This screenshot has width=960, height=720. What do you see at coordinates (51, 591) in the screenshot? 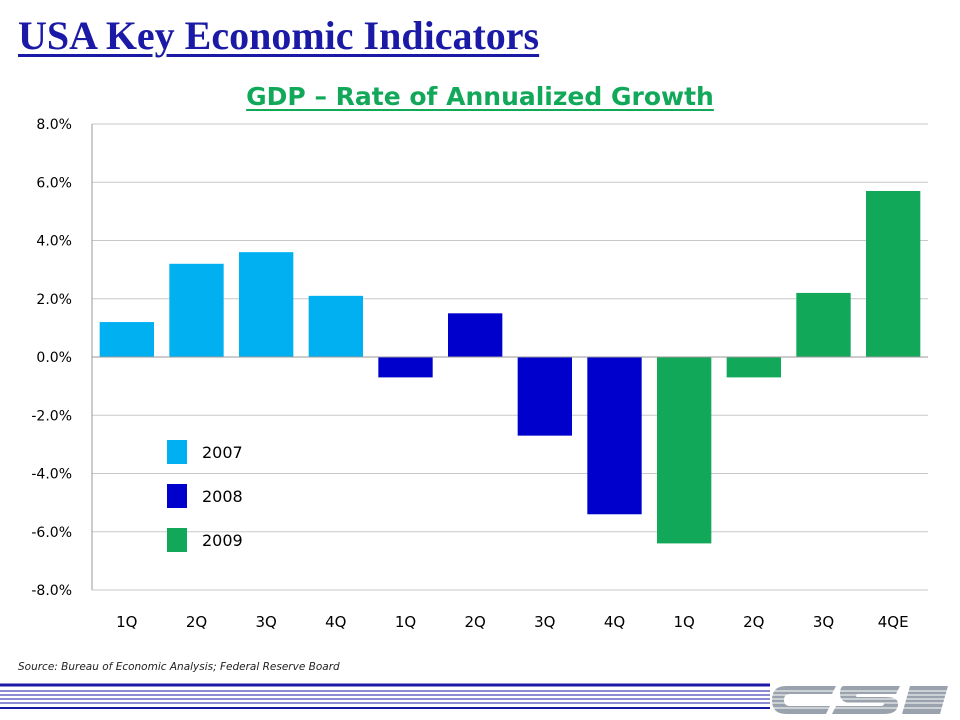
I see `y-tick-label: -8.0%` at bounding box center [51, 591].